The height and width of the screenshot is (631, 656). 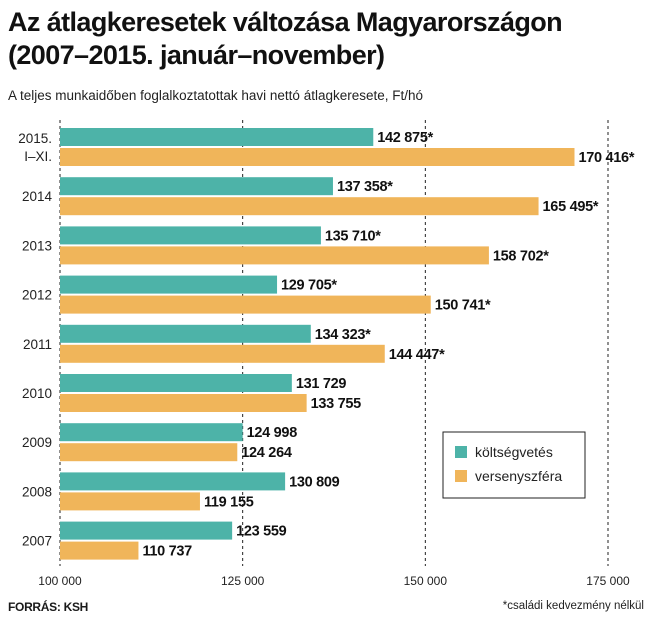 What do you see at coordinates (321, 384) in the screenshot?
I see `data-label: 131 729` at bounding box center [321, 384].